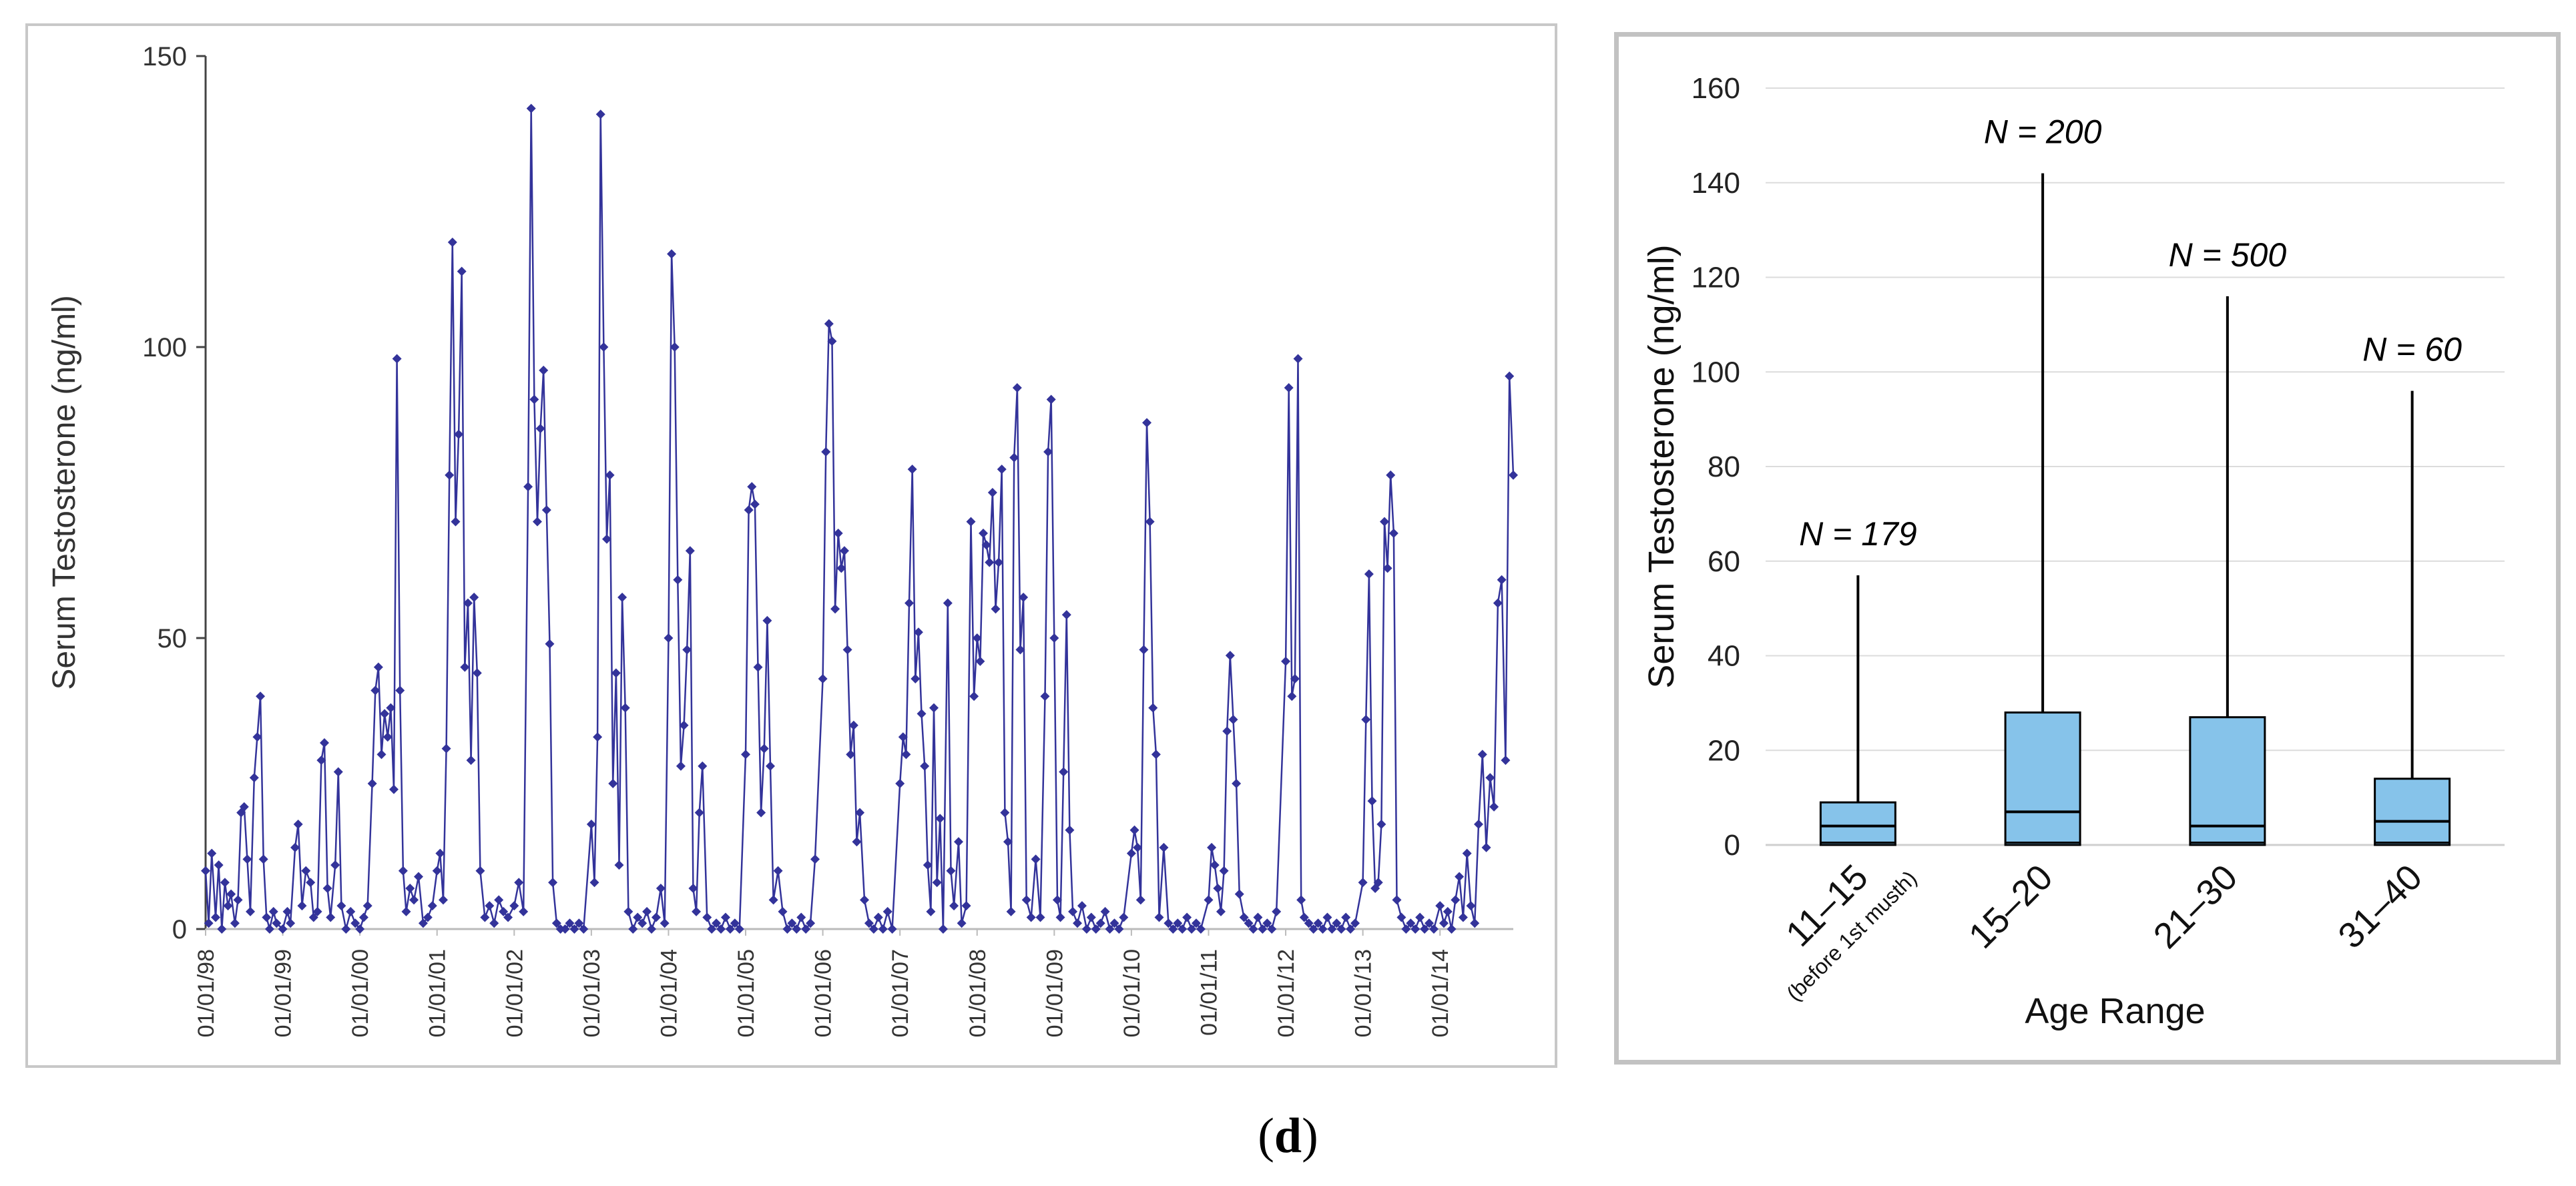  I want to click on box-iqr, so click(1857, 823).